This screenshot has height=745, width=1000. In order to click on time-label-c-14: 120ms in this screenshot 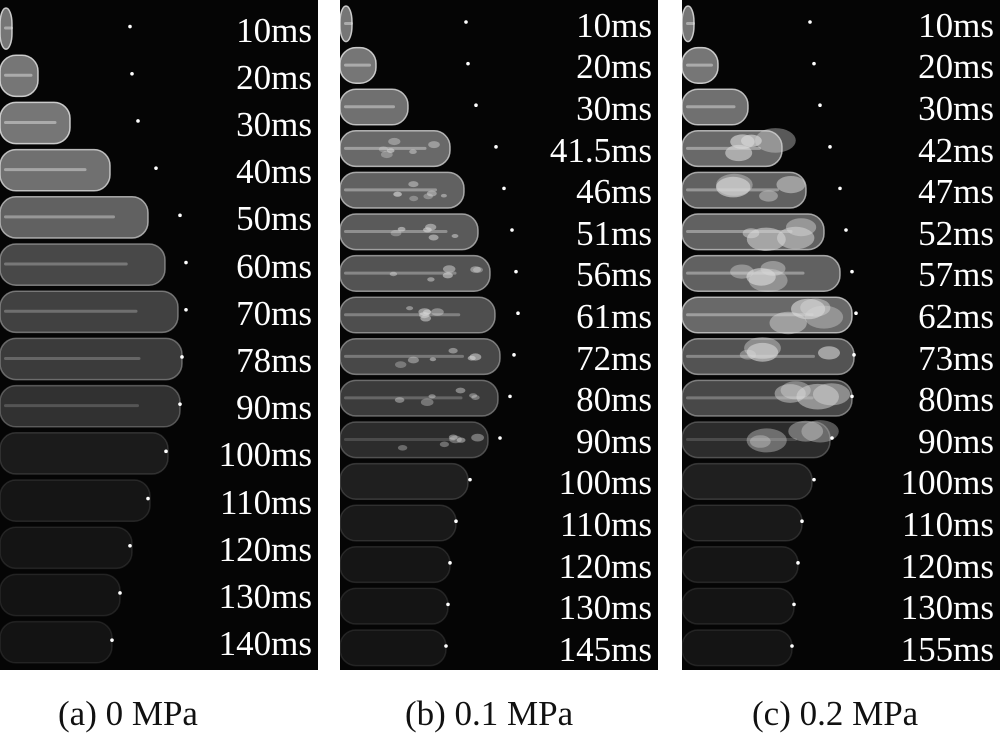, I will do `click(947, 566)`.